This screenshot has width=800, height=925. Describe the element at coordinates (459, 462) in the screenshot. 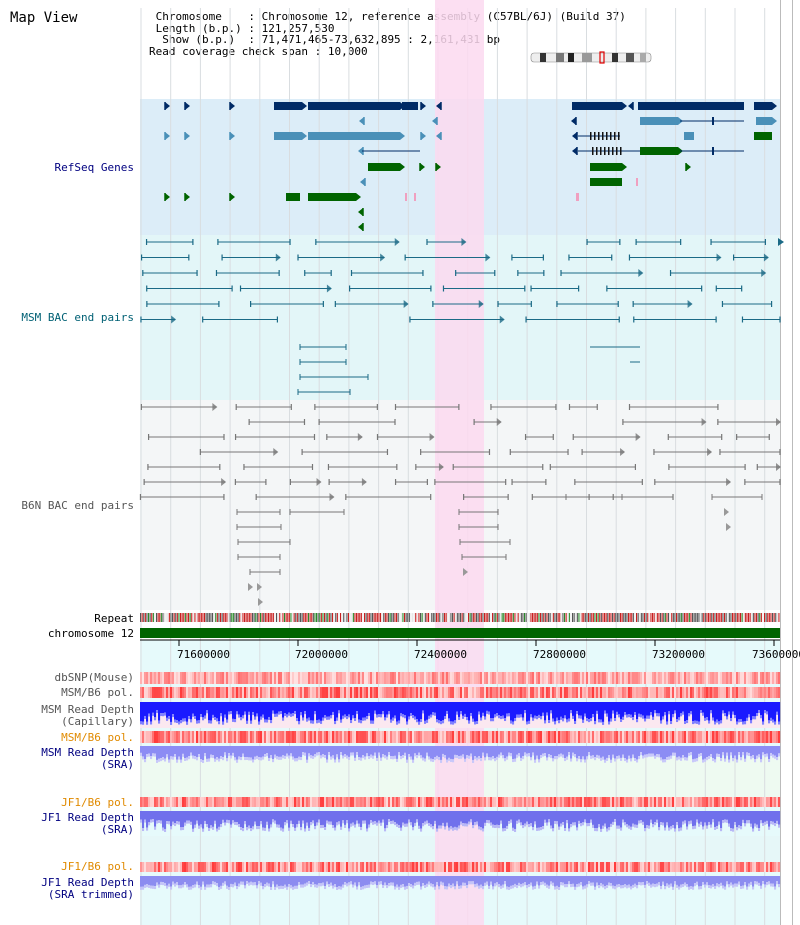

I see `selected-region-highlight` at that location.